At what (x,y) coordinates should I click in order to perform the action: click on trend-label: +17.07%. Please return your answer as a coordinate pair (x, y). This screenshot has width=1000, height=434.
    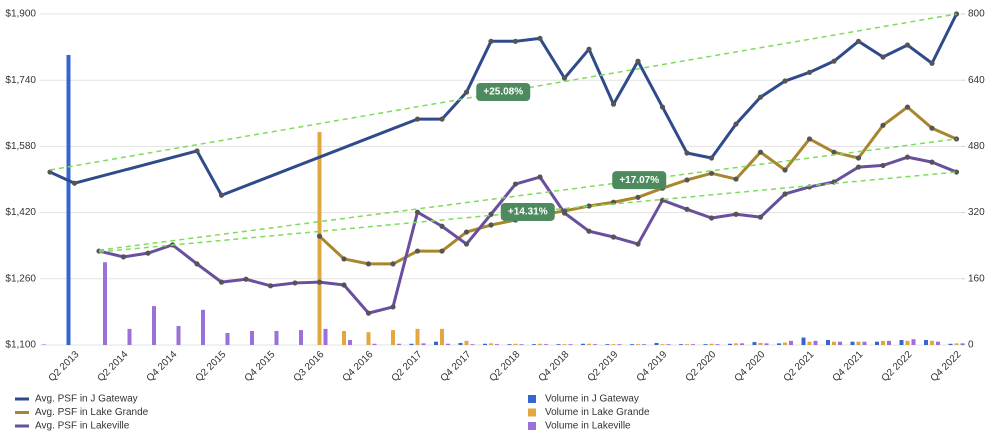
    Looking at the image, I should click on (639, 180).